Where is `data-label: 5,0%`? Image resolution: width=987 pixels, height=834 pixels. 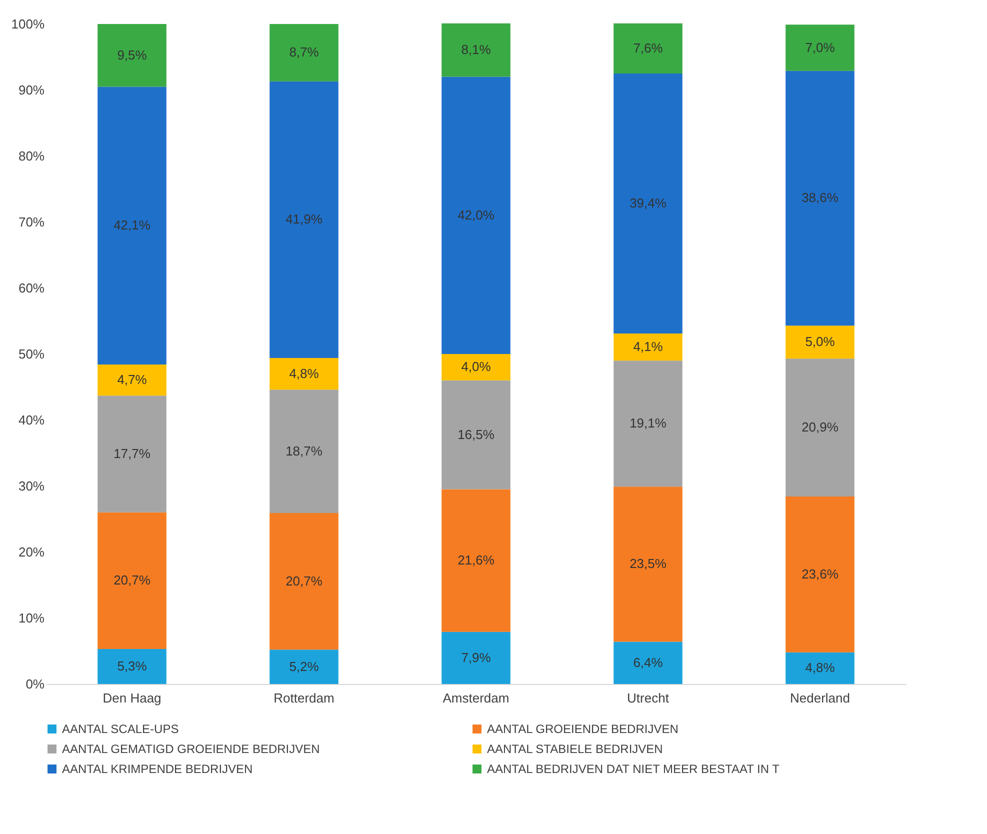
data-label: 5,0% is located at coordinates (820, 342).